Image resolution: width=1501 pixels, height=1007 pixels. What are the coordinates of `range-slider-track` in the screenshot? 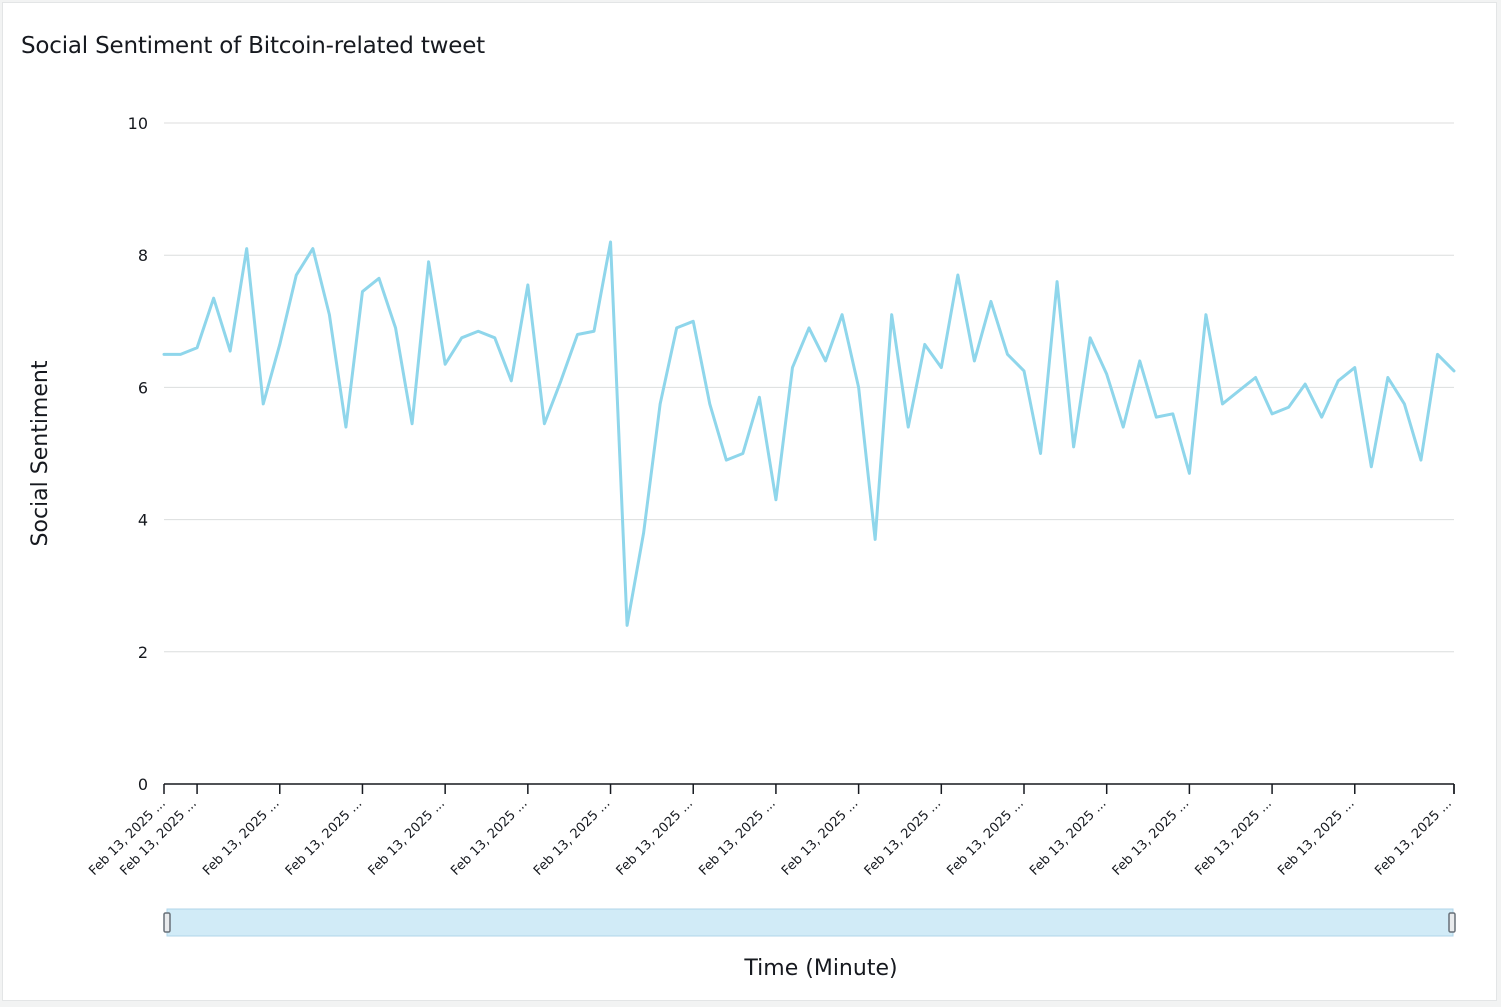 It's located at (810, 922).